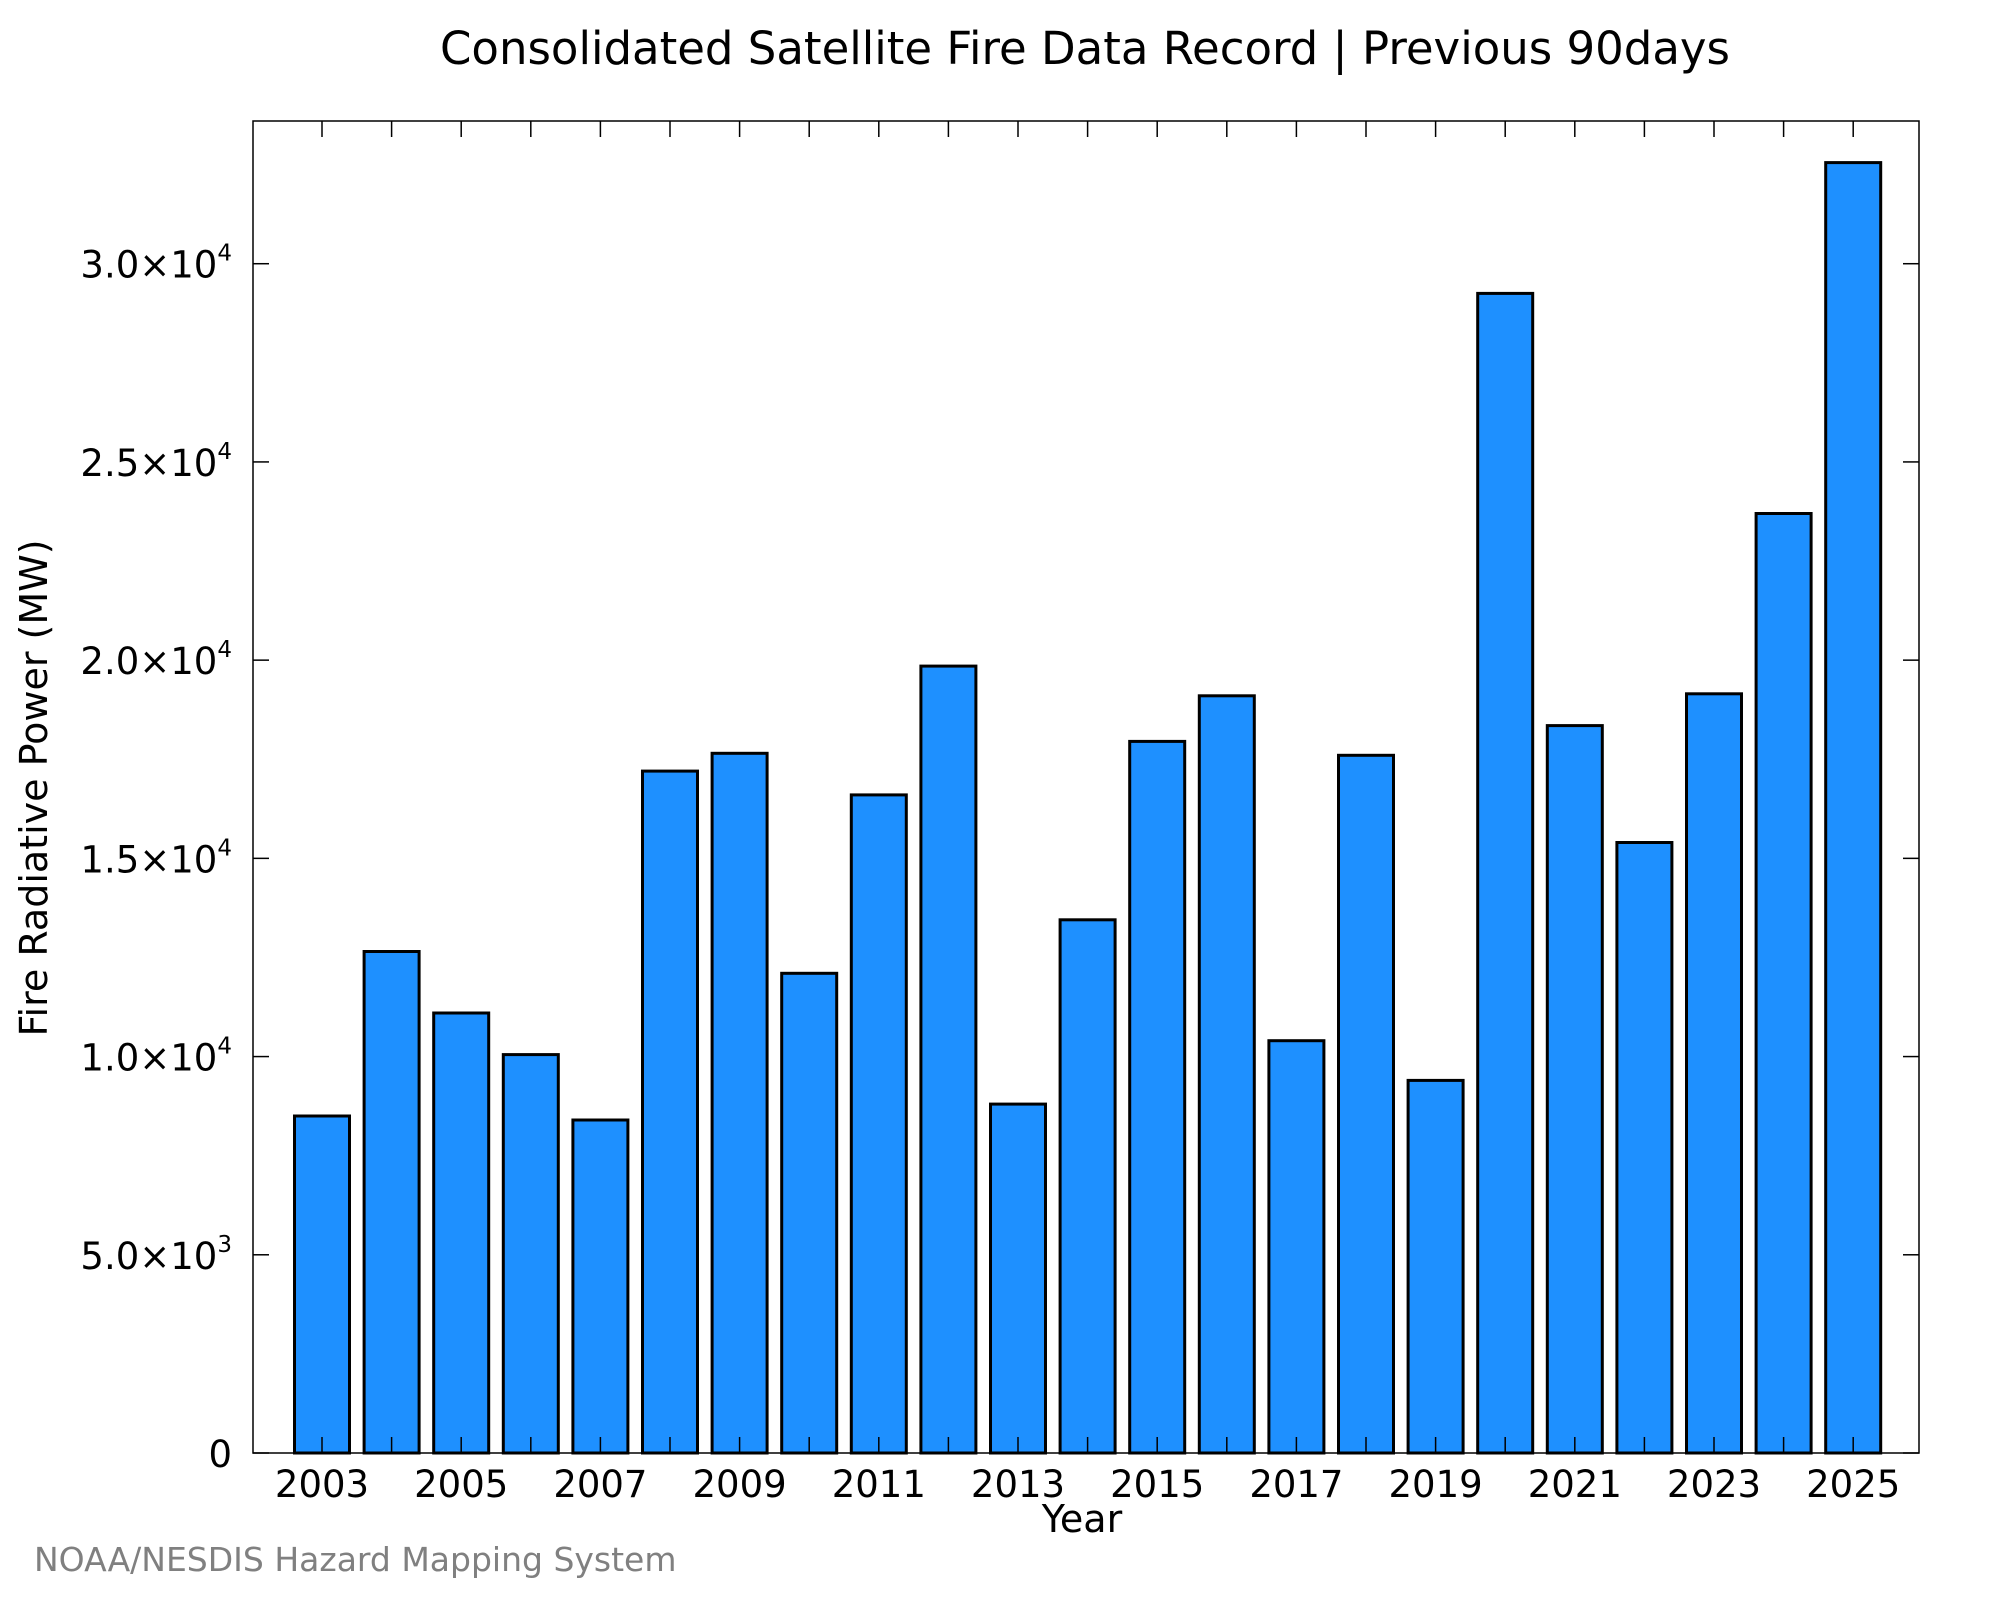  Describe the element at coordinates (1644, 1148) in the screenshot. I see `bar-2022` at that location.